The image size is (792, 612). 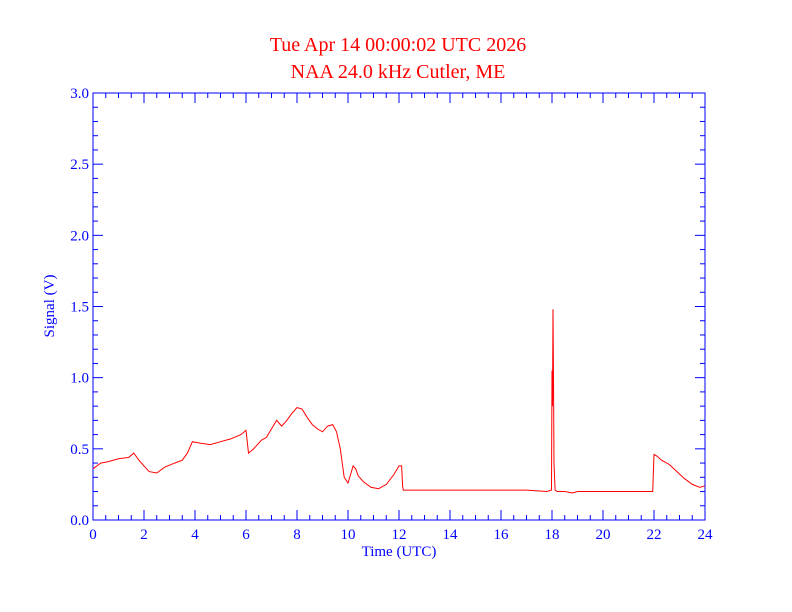 I want to click on x-tick-label: 10, so click(x=348, y=535).